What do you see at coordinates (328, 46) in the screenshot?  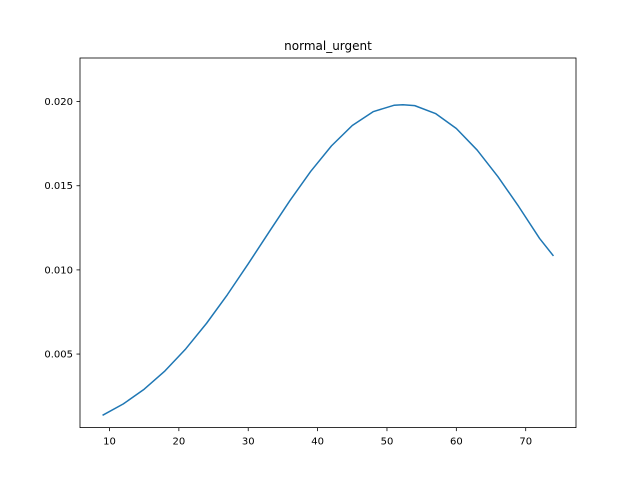 I see `chart-title: normal_urgent` at bounding box center [328, 46].